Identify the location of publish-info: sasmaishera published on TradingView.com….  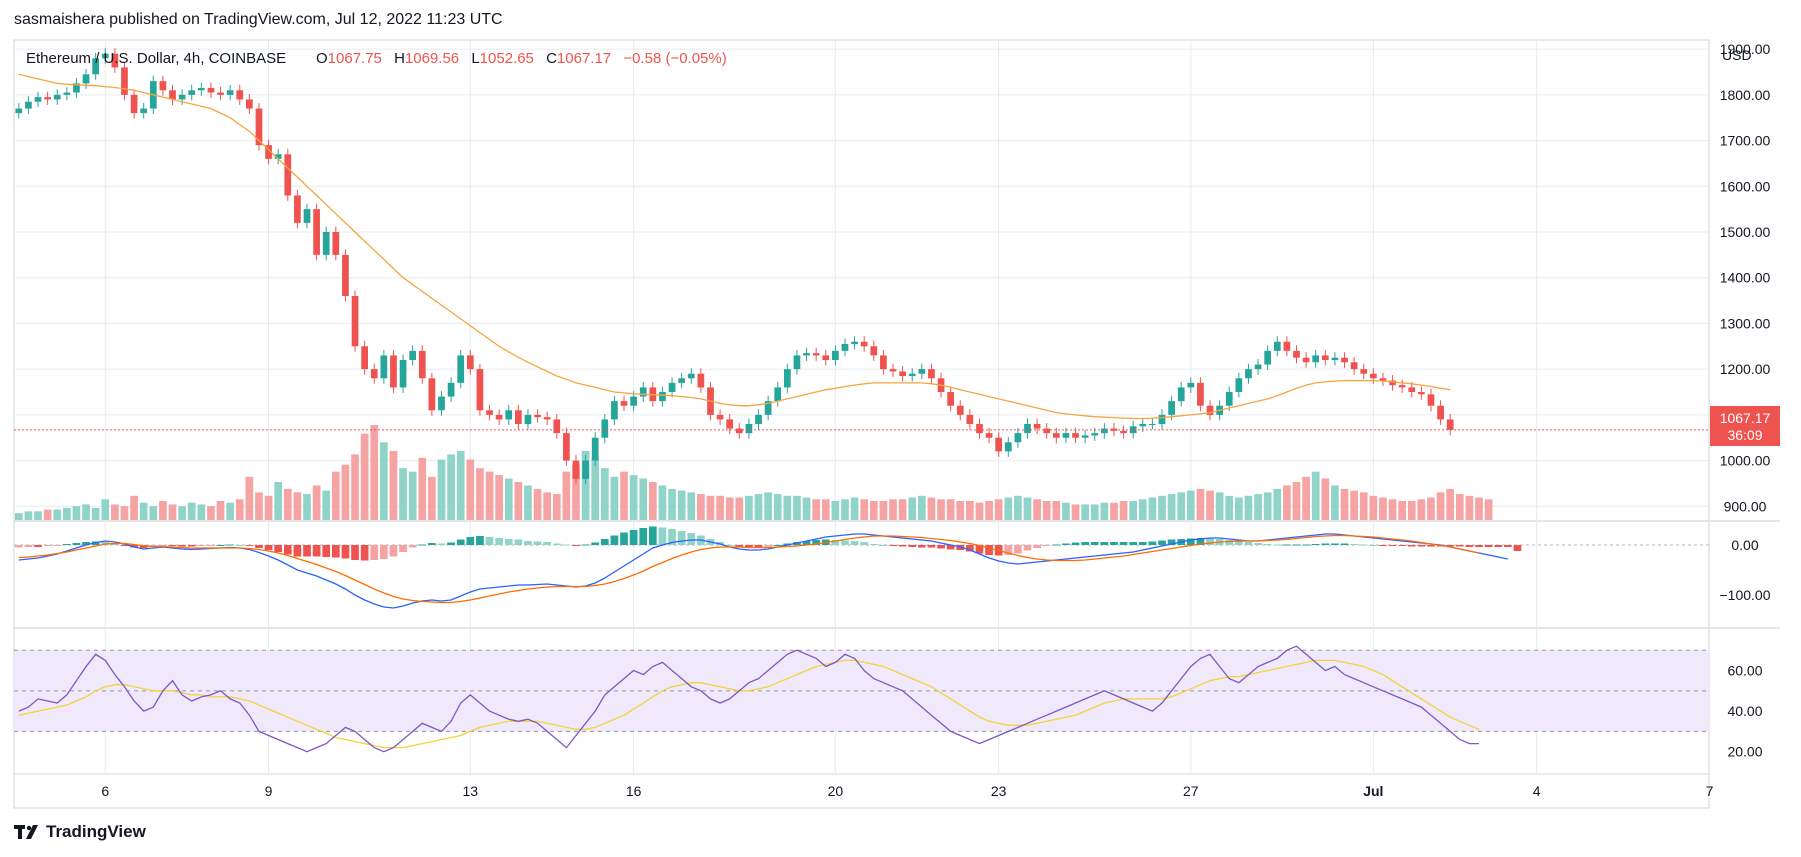
(258, 19).